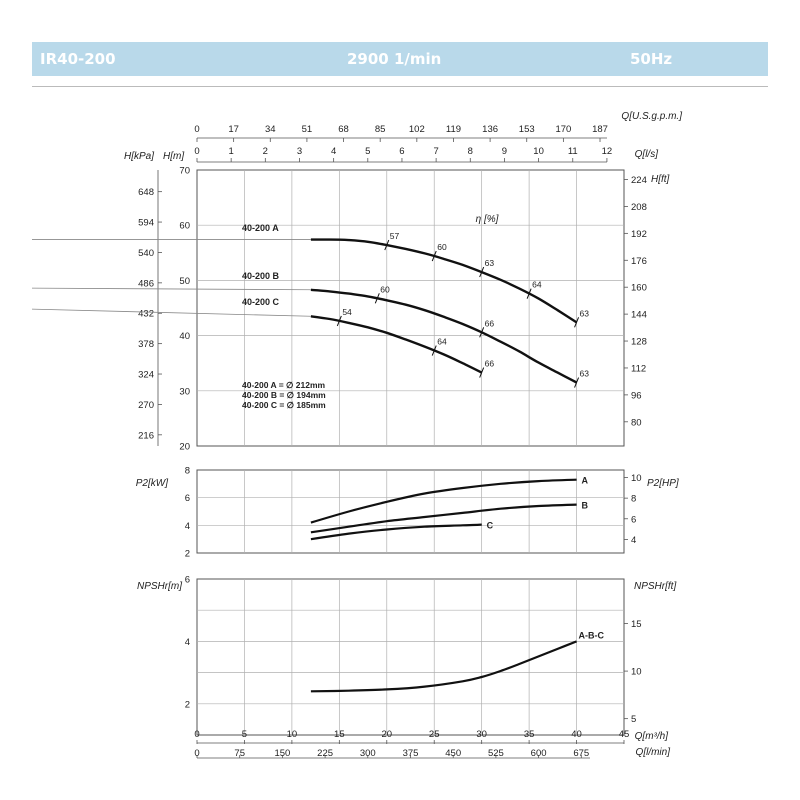  Describe the element at coordinates (187, 704) in the screenshot. I see `npsh-y-tick-label: 2` at that location.